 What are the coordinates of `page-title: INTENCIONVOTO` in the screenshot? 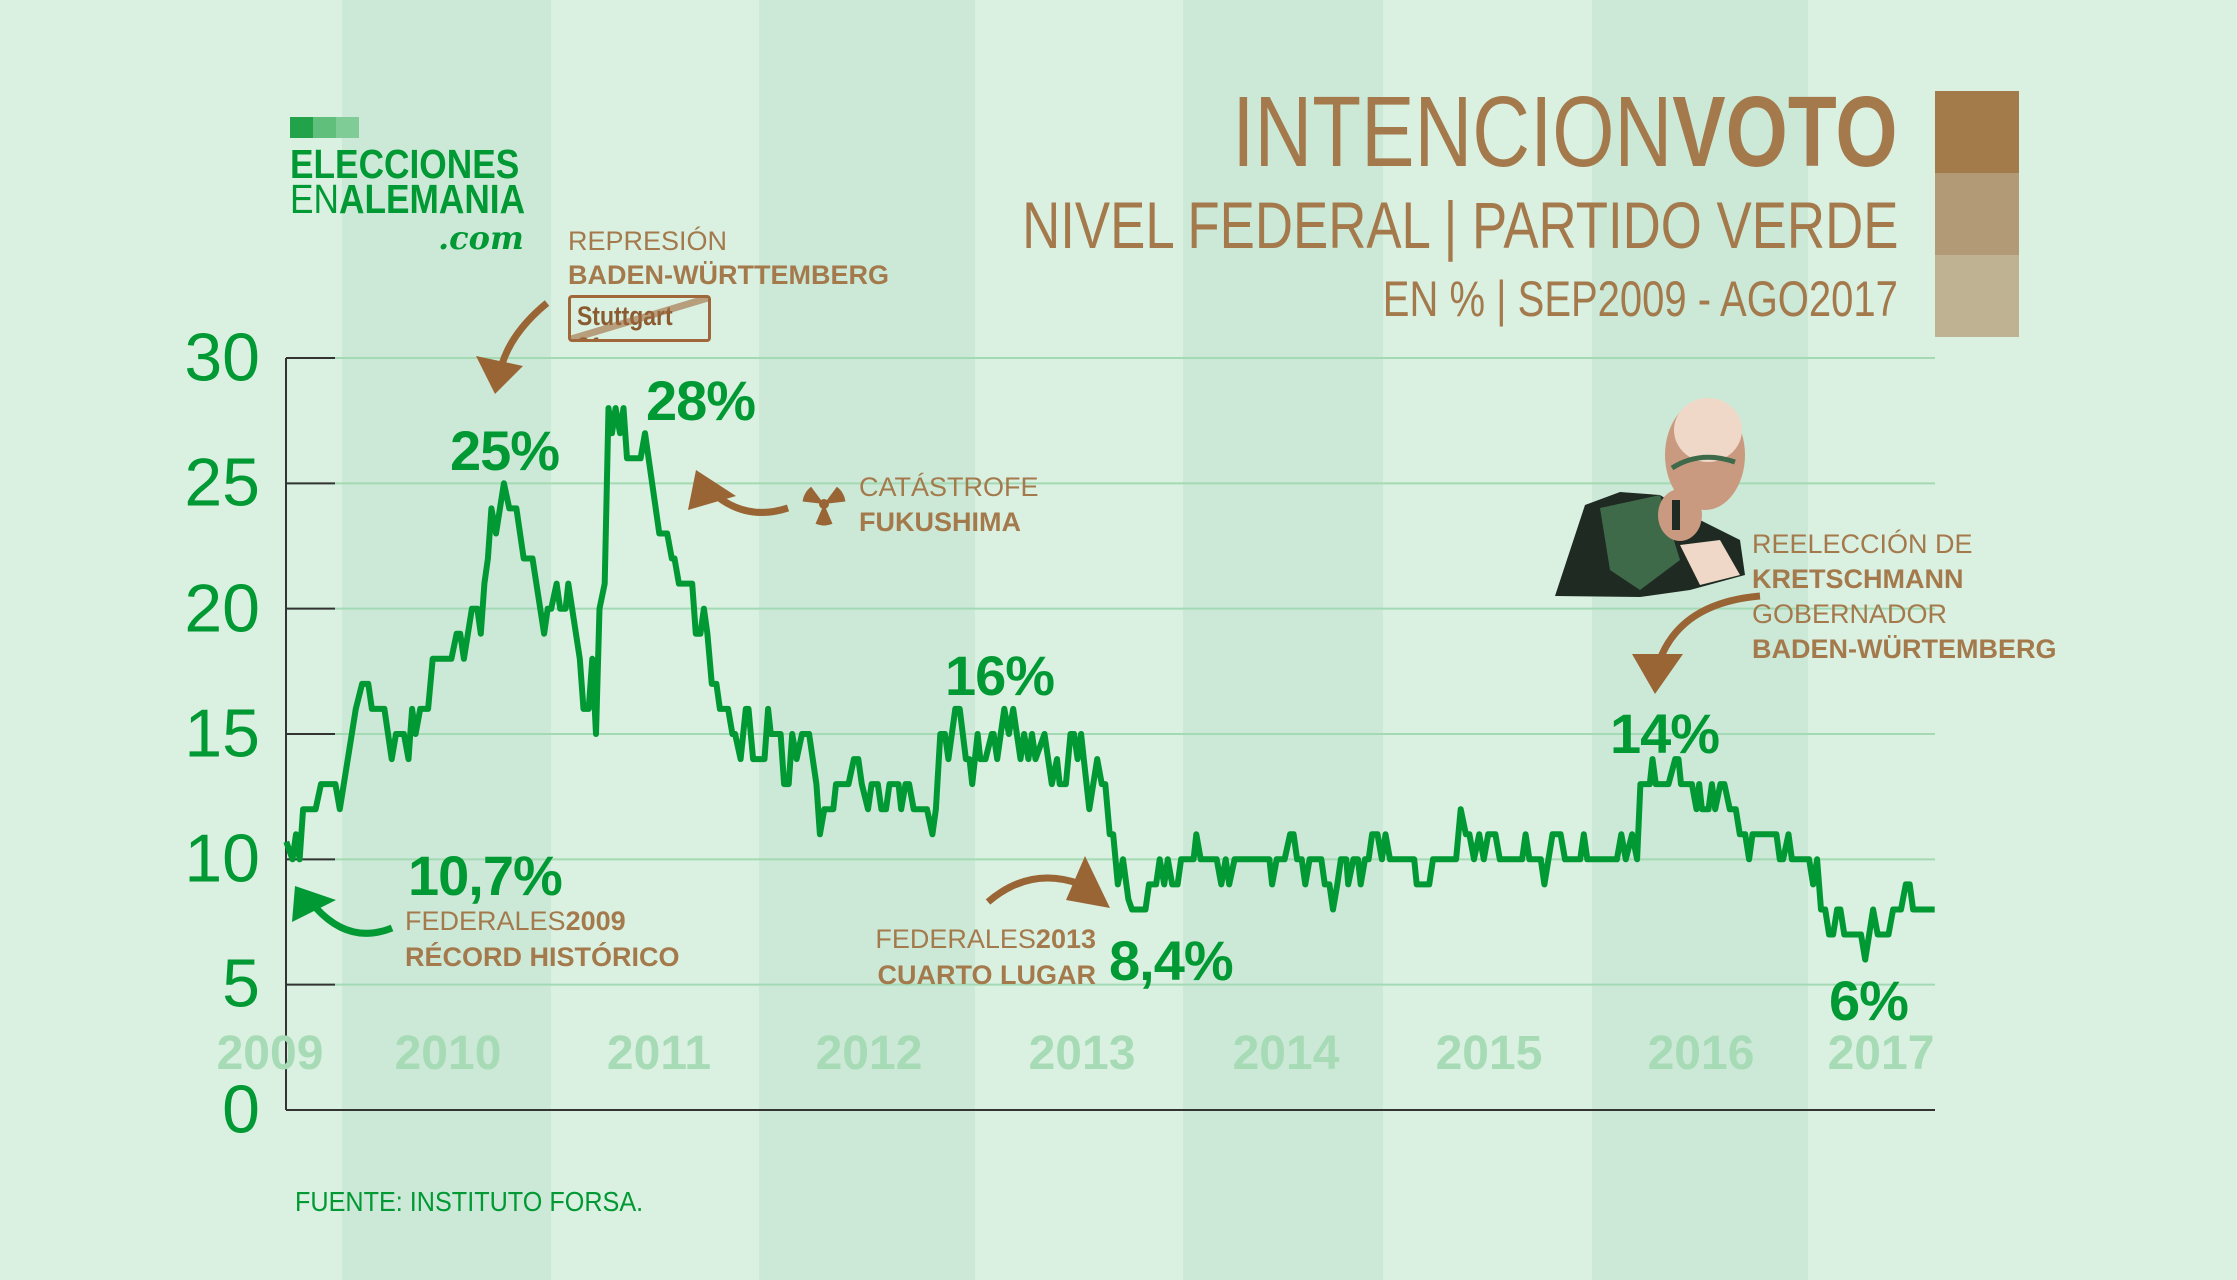 It's located at (1565, 132).